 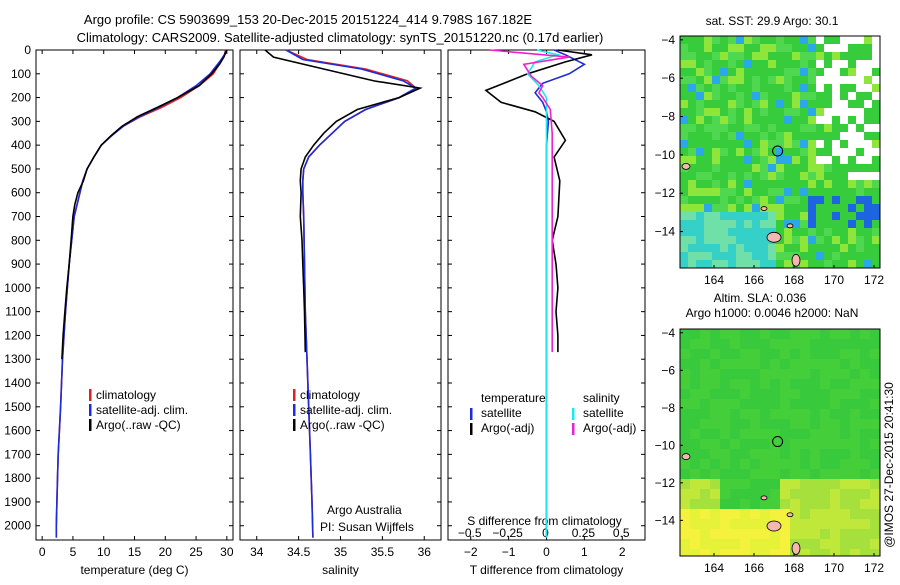 I want to click on series-s-argo, so click(x=529, y=201).